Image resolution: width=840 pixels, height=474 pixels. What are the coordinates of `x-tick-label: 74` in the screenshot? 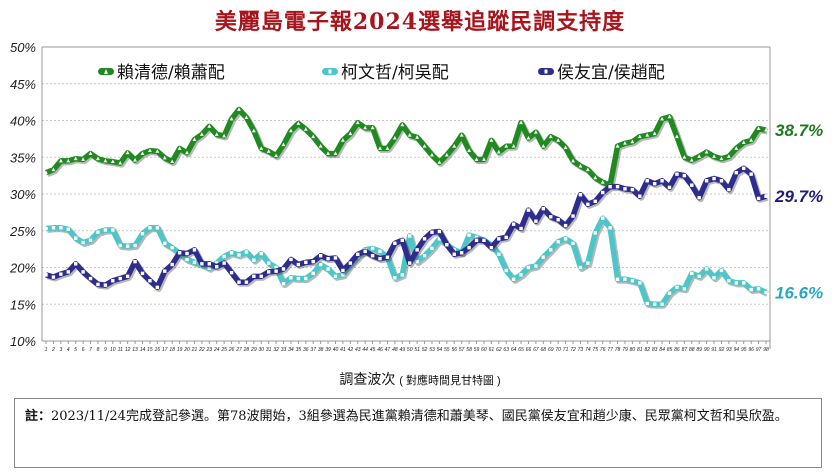 It's located at (588, 350).